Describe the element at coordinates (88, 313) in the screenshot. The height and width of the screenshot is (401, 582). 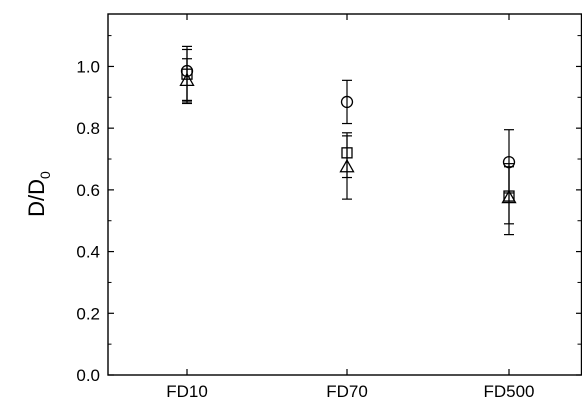
I see `y-tick-label: 0.2` at that location.